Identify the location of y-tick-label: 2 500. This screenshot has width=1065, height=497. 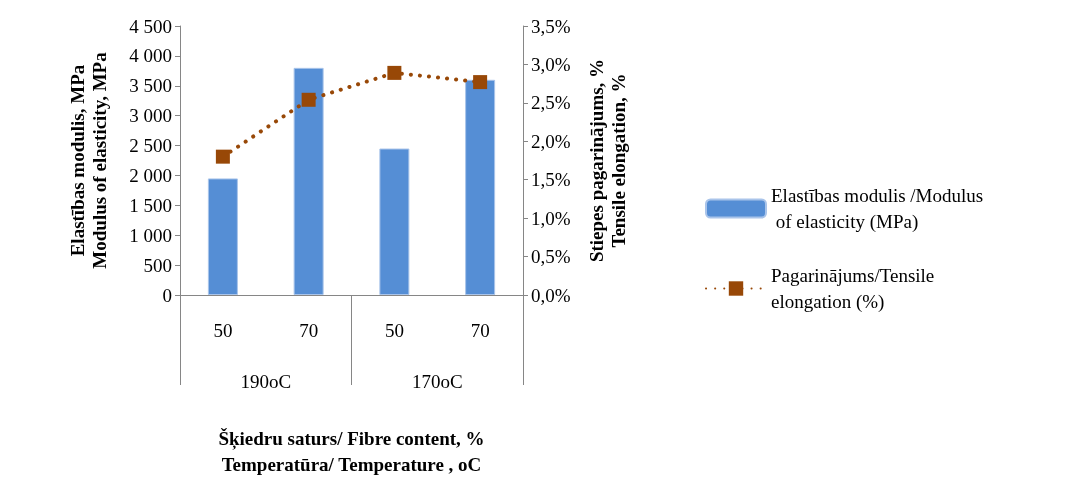
(150, 146).